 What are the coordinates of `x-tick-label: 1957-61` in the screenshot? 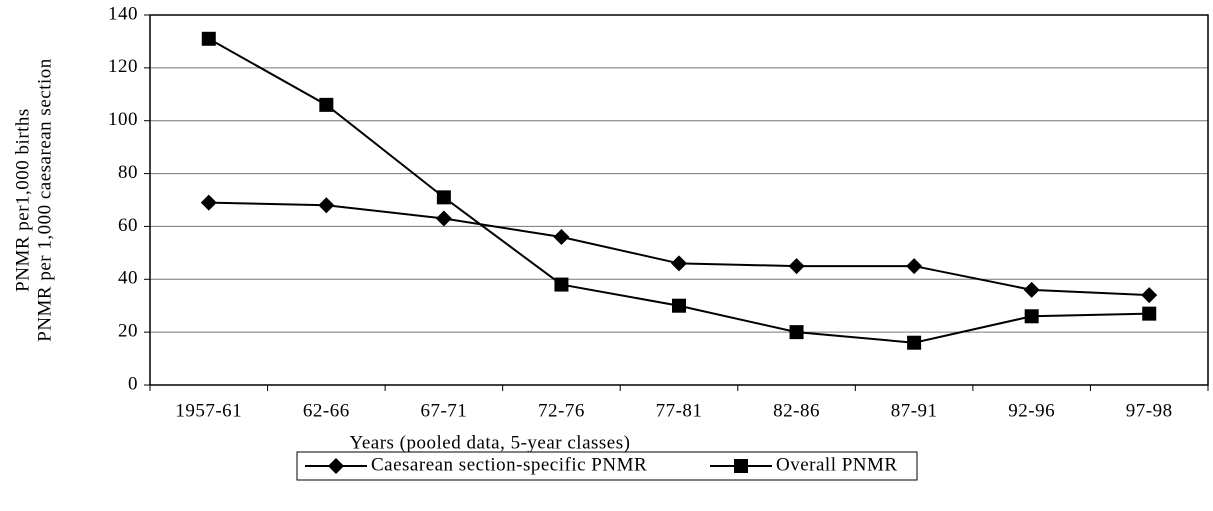 It's located at (208, 410).